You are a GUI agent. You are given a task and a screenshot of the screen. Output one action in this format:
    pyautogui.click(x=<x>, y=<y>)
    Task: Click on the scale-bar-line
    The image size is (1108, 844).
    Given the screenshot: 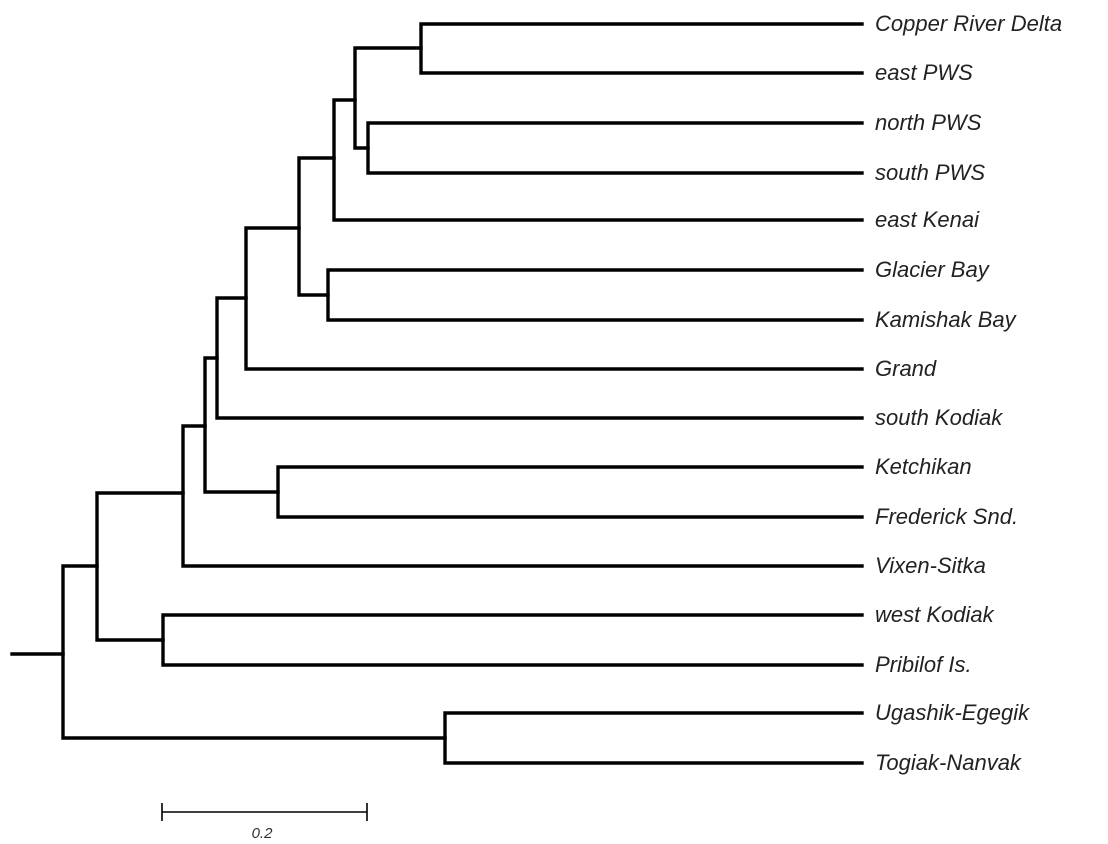 What is the action you would take?
    pyautogui.click(x=264, y=812)
    